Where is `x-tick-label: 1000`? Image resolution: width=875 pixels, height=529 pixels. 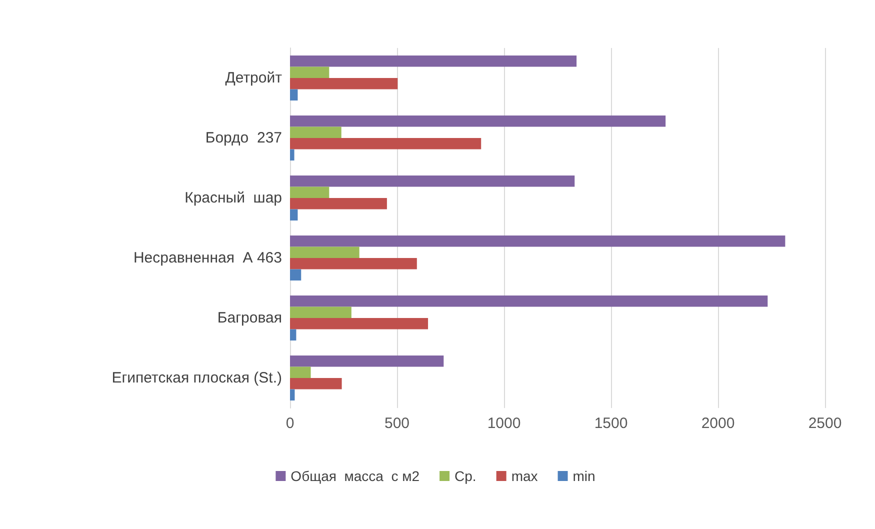 x-tick-label: 1000 is located at coordinates (504, 423).